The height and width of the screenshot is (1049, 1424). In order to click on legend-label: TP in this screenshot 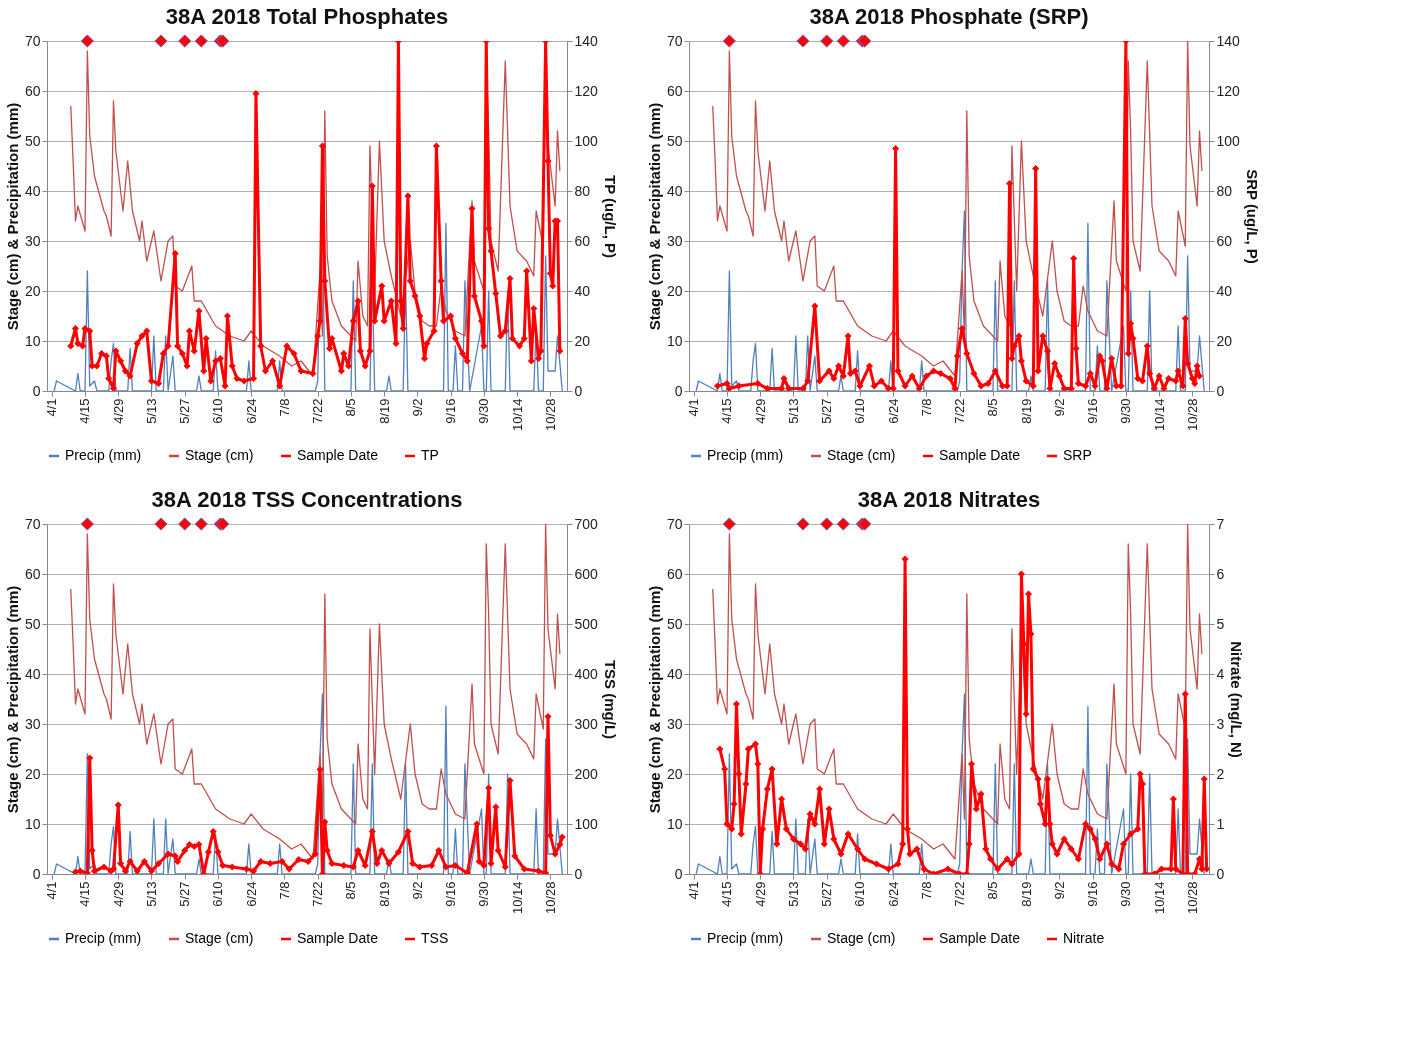, I will do `click(430, 455)`.